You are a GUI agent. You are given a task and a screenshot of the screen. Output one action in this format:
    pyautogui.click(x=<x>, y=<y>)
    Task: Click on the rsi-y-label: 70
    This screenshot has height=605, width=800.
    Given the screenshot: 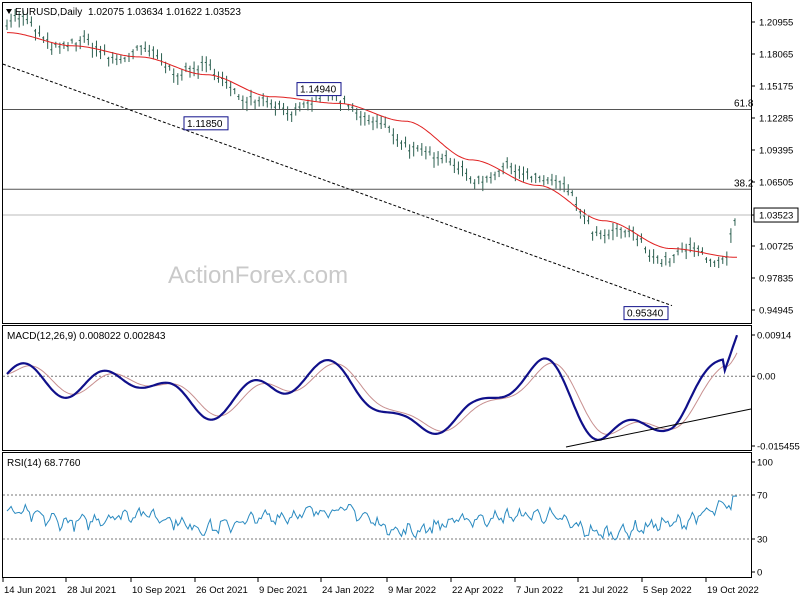 What is the action you would take?
    pyautogui.click(x=762, y=496)
    